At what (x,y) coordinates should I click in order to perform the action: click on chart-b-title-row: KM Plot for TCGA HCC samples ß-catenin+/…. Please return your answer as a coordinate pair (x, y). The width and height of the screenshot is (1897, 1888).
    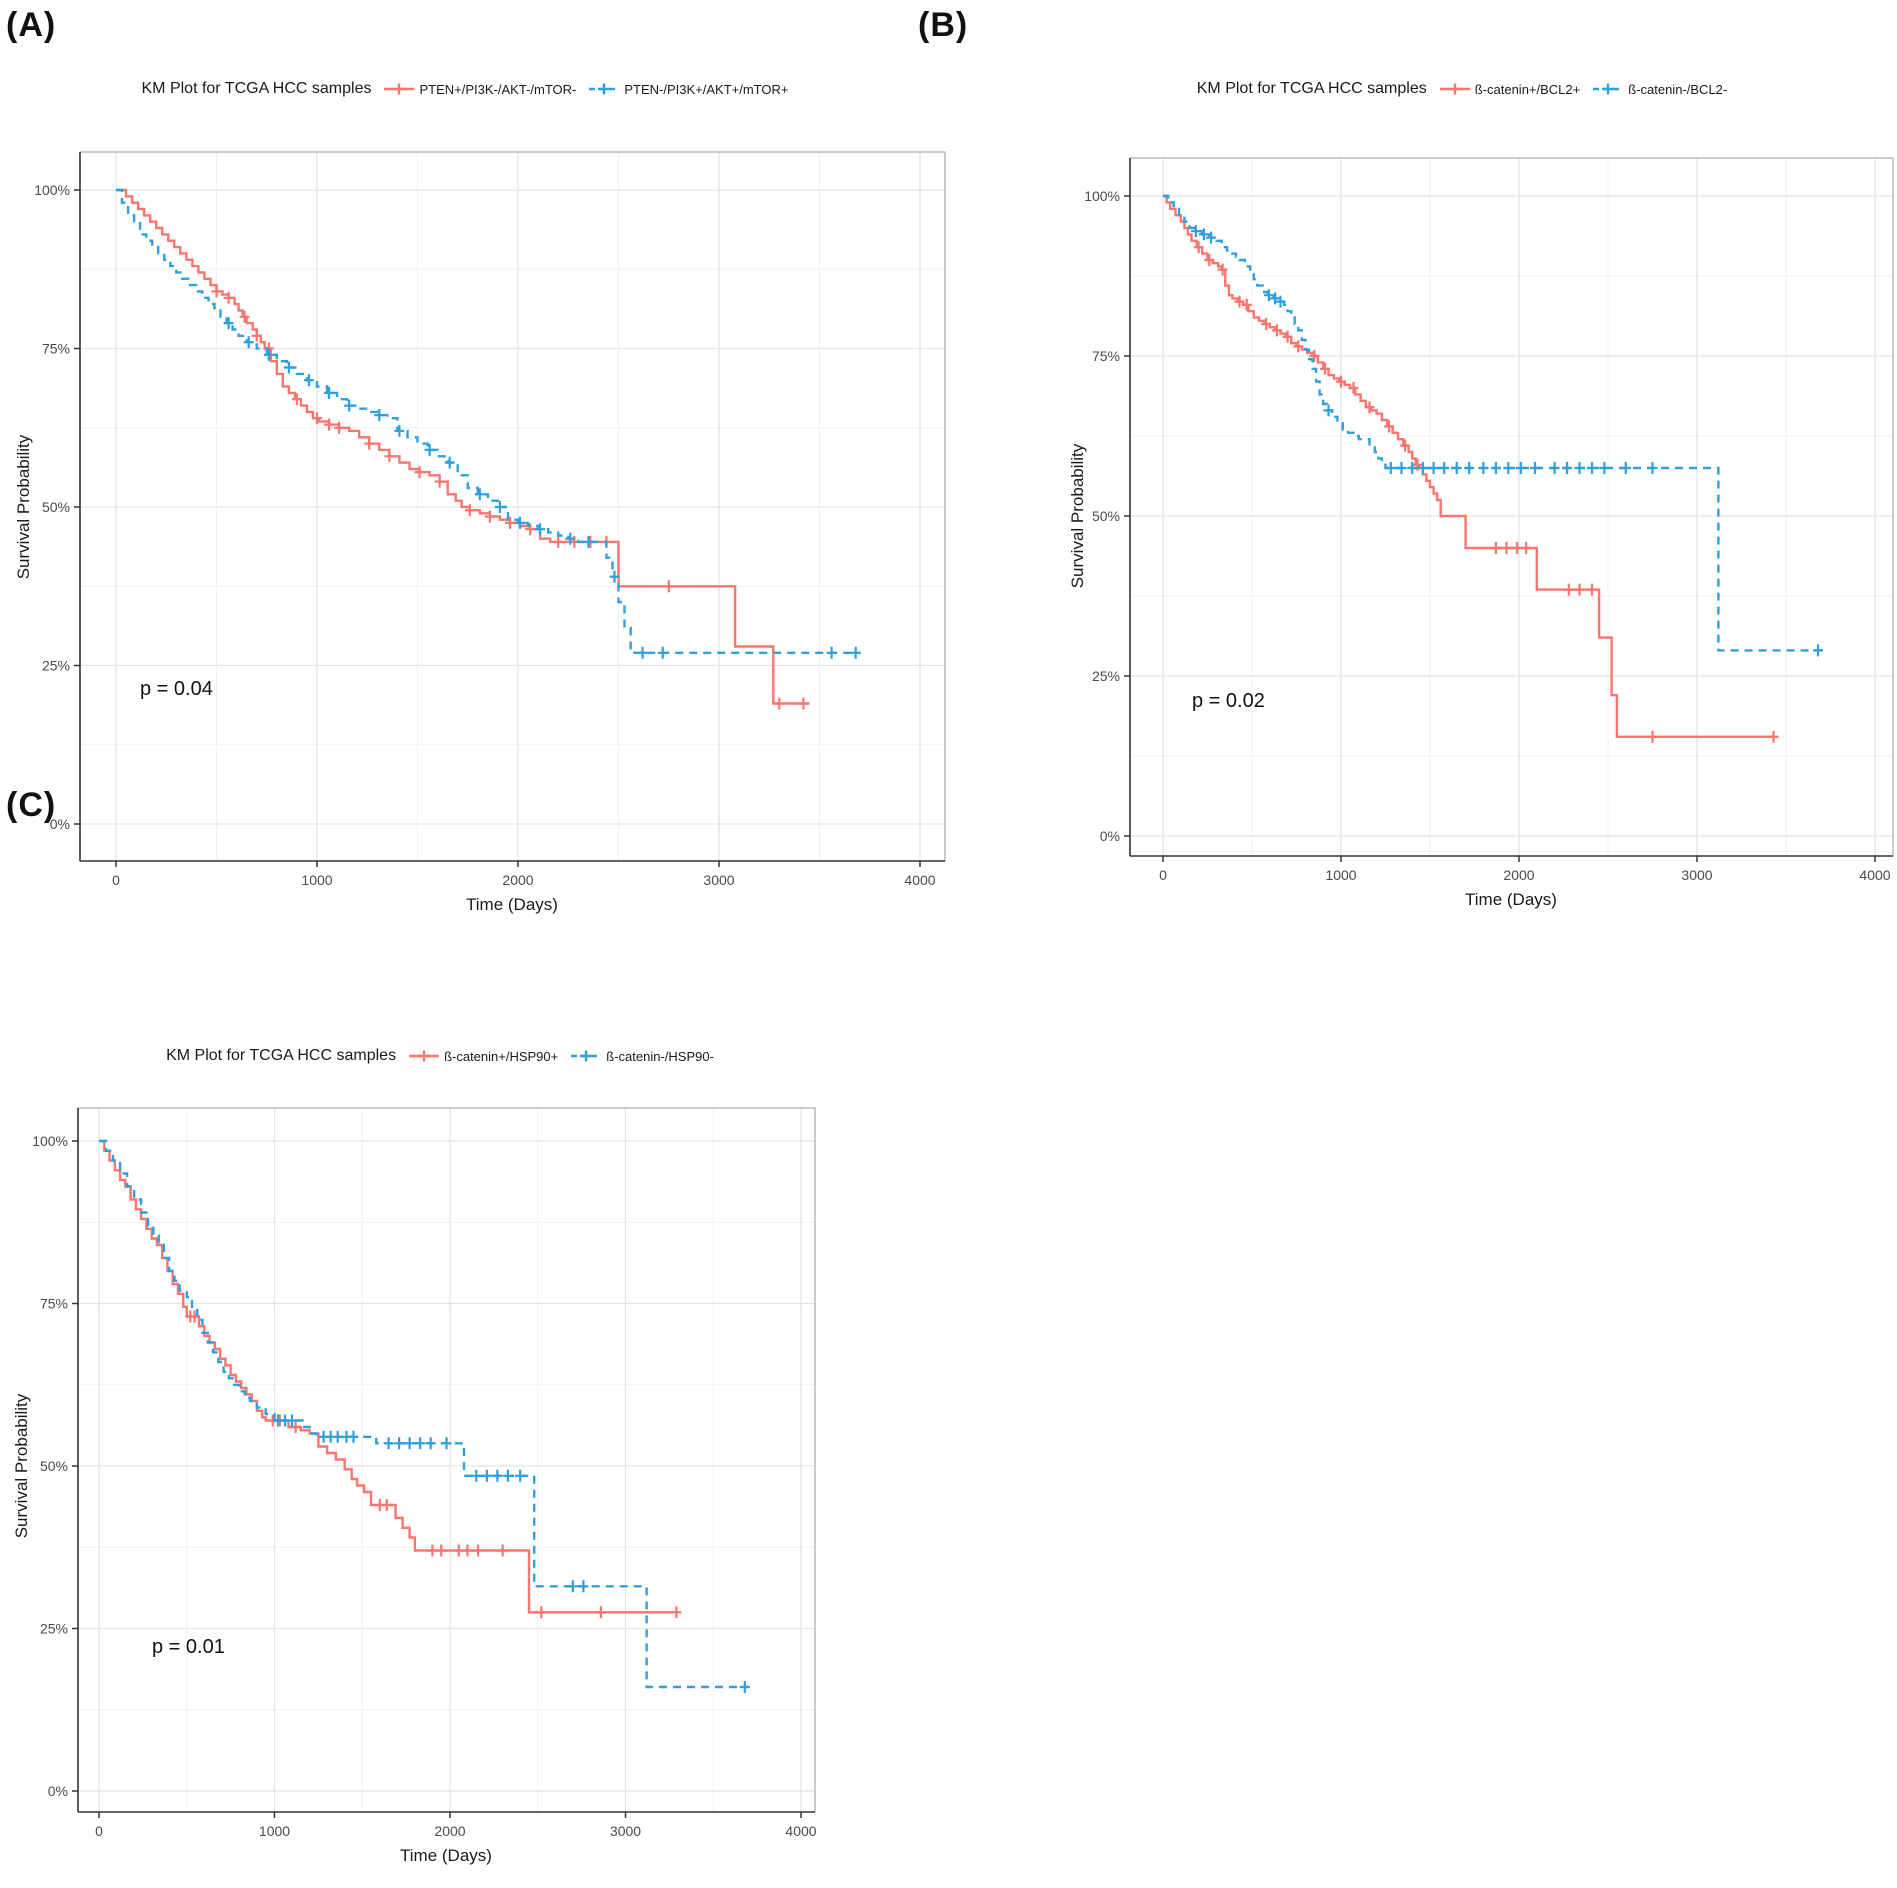
    Looking at the image, I should click on (1444, 89).